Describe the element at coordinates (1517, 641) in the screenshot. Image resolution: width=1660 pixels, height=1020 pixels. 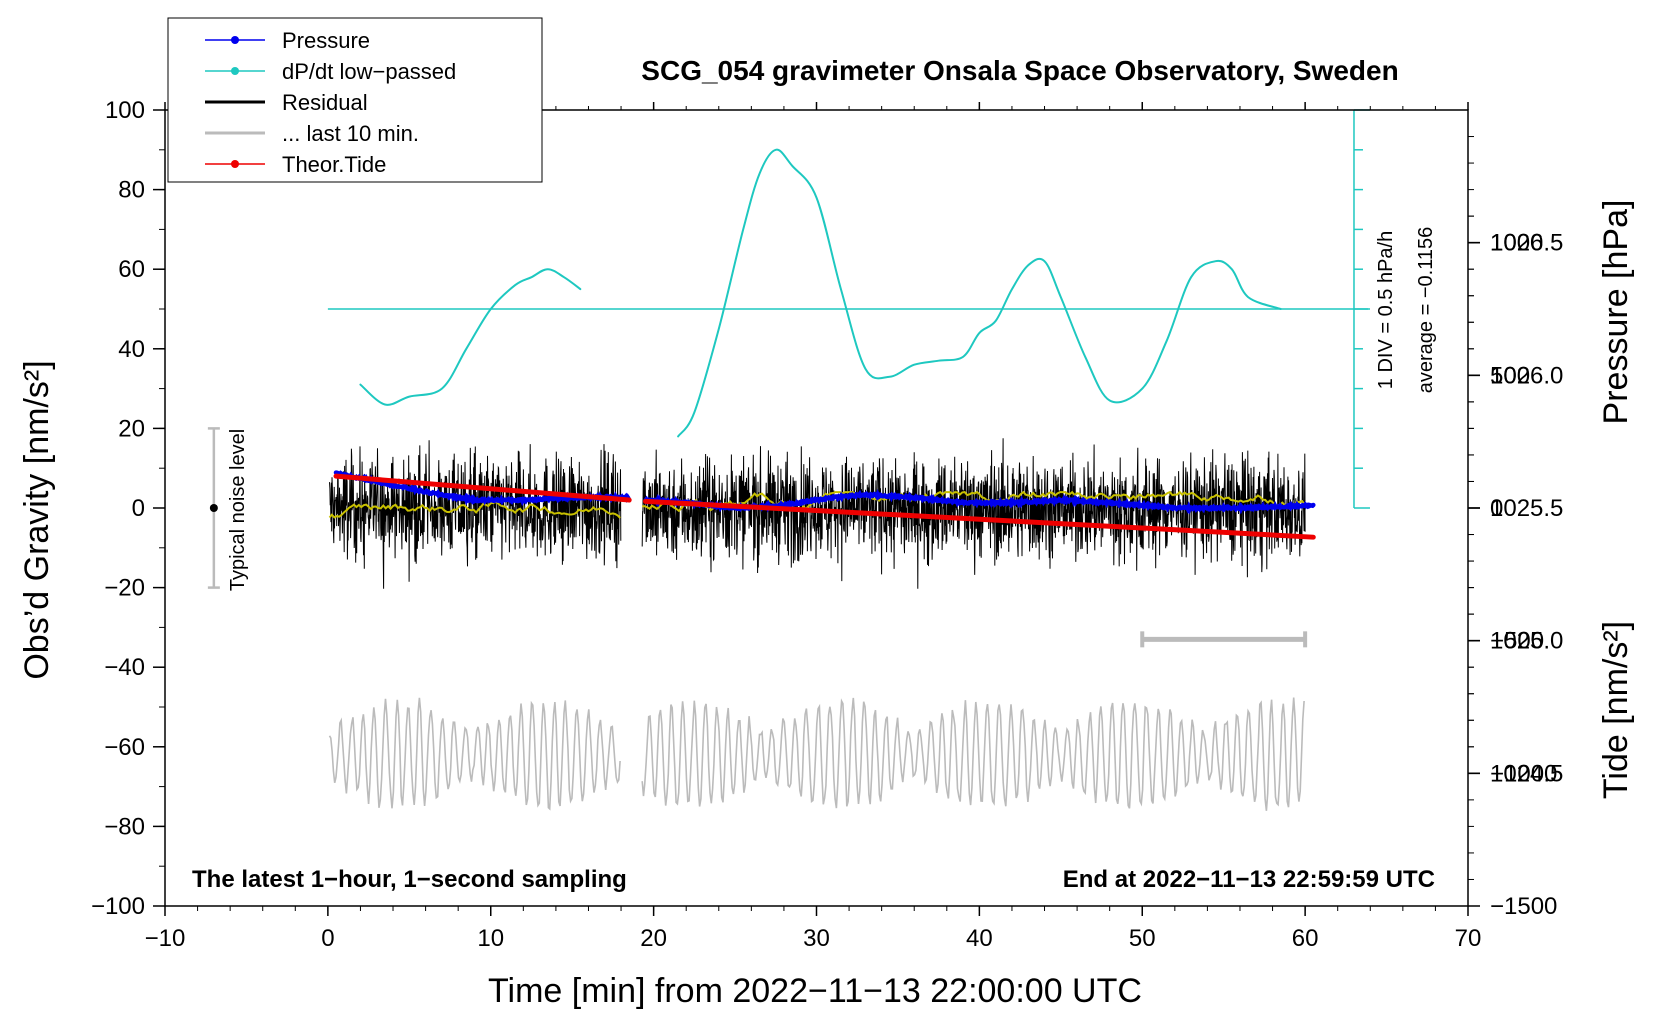
I see `tide-tick-label: −500` at that location.